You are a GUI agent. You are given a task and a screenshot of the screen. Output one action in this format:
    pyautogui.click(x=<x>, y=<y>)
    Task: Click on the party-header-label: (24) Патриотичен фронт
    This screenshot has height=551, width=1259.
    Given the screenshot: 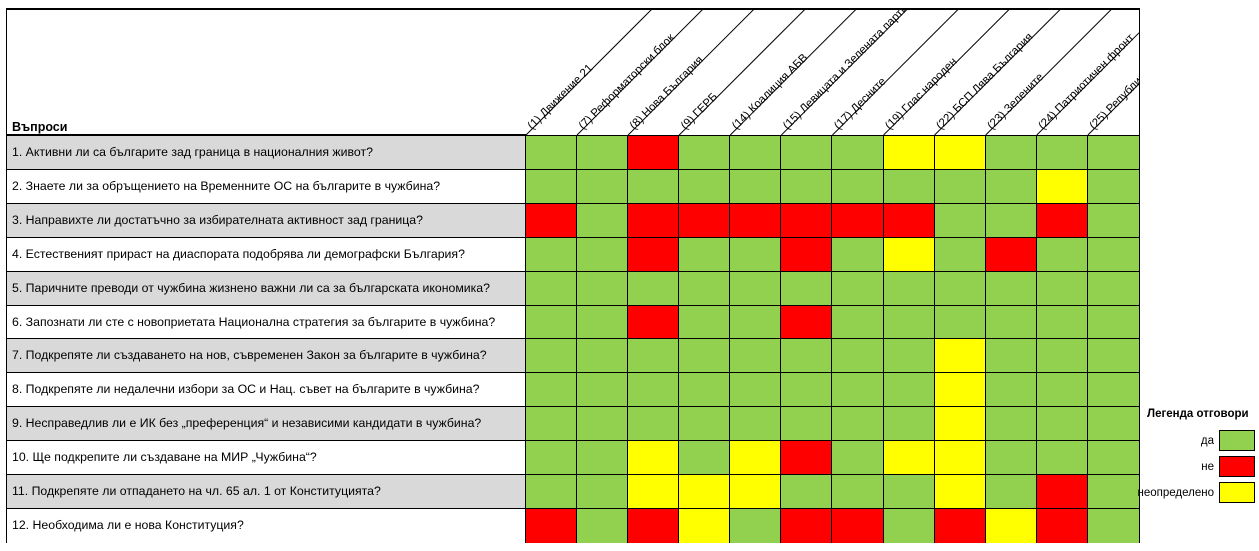 What is the action you would take?
    pyautogui.click(x=1086, y=81)
    